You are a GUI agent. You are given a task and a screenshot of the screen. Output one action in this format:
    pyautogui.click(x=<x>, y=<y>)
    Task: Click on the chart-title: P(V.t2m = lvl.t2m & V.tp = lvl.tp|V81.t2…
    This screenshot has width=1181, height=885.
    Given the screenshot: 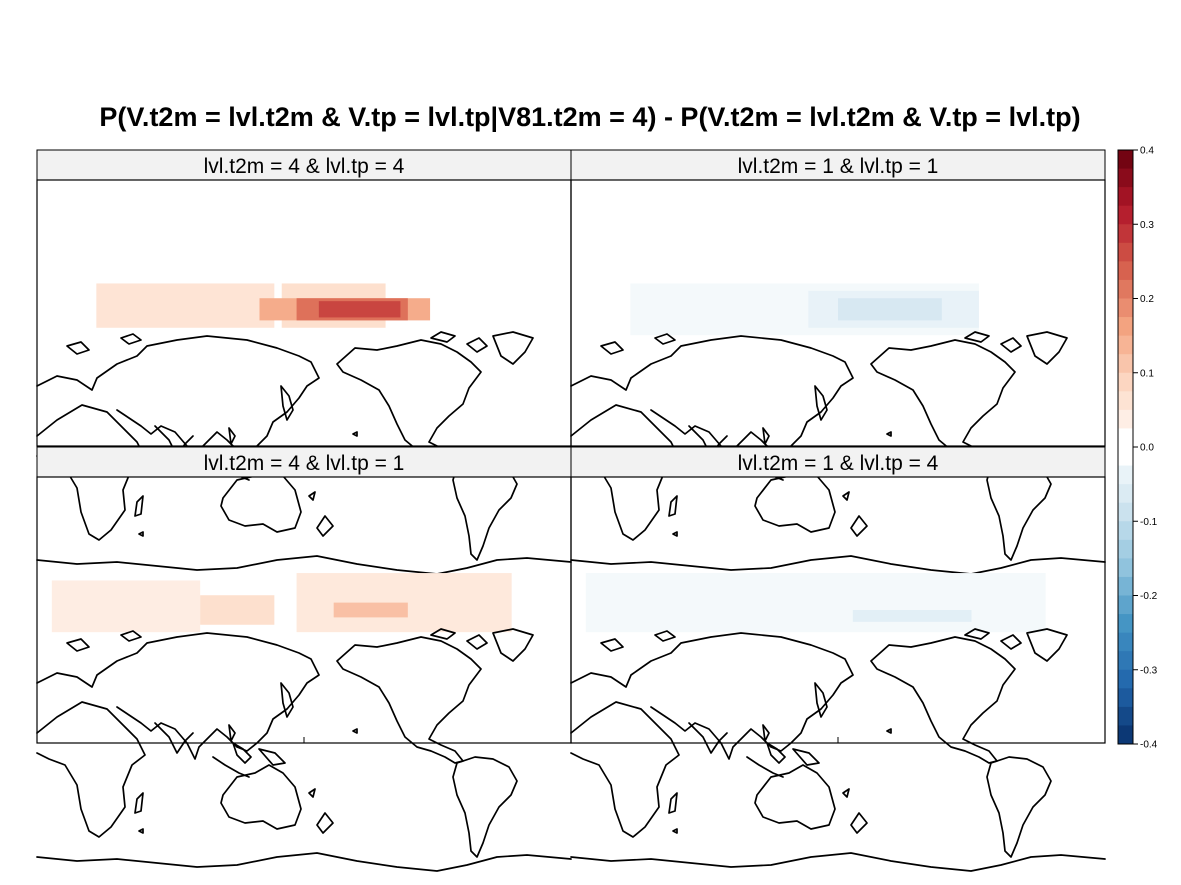 What is the action you would take?
    pyautogui.click(x=589, y=117)
    